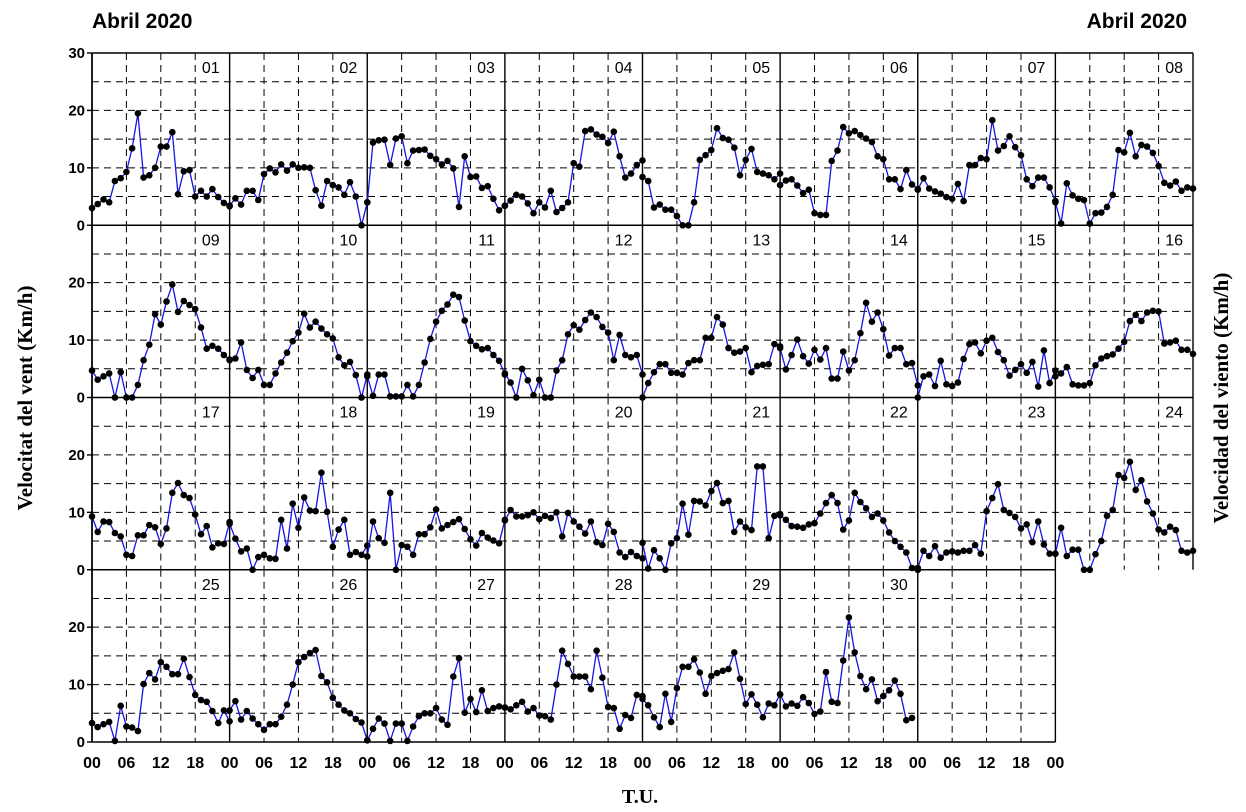 The width and height of the screenshot is (1246, 812). Describe the element at coordinates (1137, 21) in the screenshot. I see `right-title: Abril 2020` at that location.